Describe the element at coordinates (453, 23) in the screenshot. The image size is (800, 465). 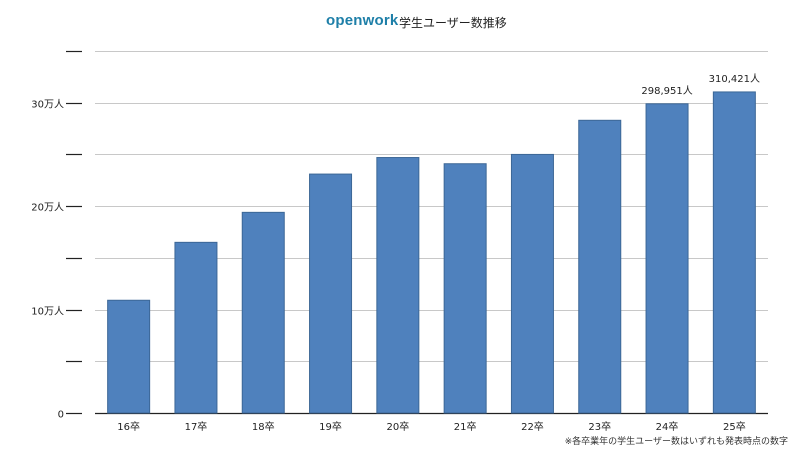
I see `chart-title: 学生ユーザー数推移` at that location.